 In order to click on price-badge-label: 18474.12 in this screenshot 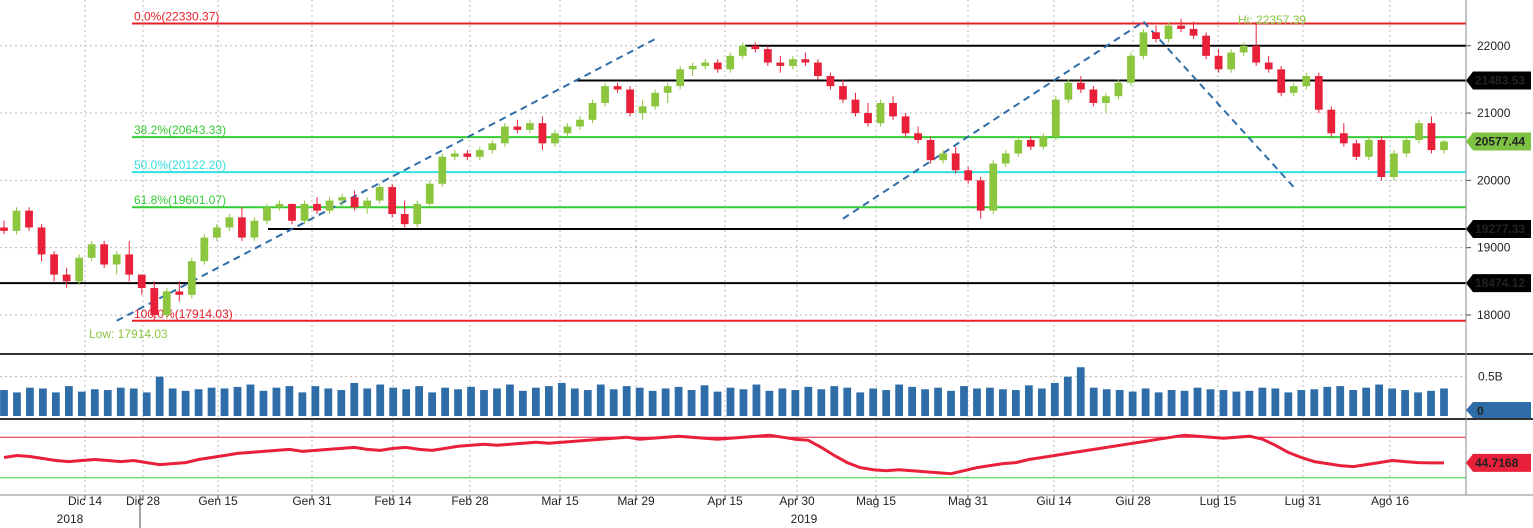, I will do `click(1500, 283)`.